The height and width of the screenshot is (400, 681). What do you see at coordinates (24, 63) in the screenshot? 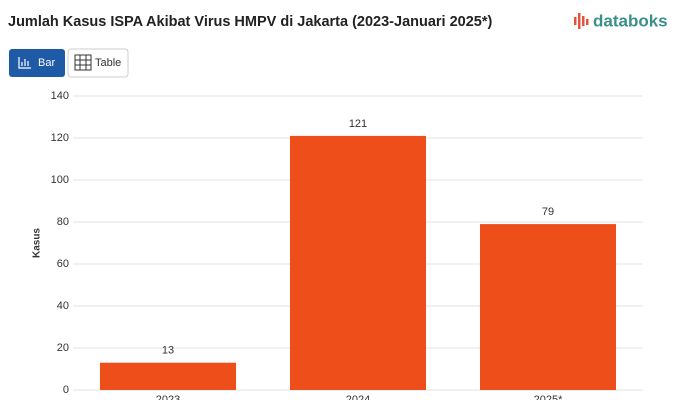
I see `bar-icon` at bounding box center [24, 63].